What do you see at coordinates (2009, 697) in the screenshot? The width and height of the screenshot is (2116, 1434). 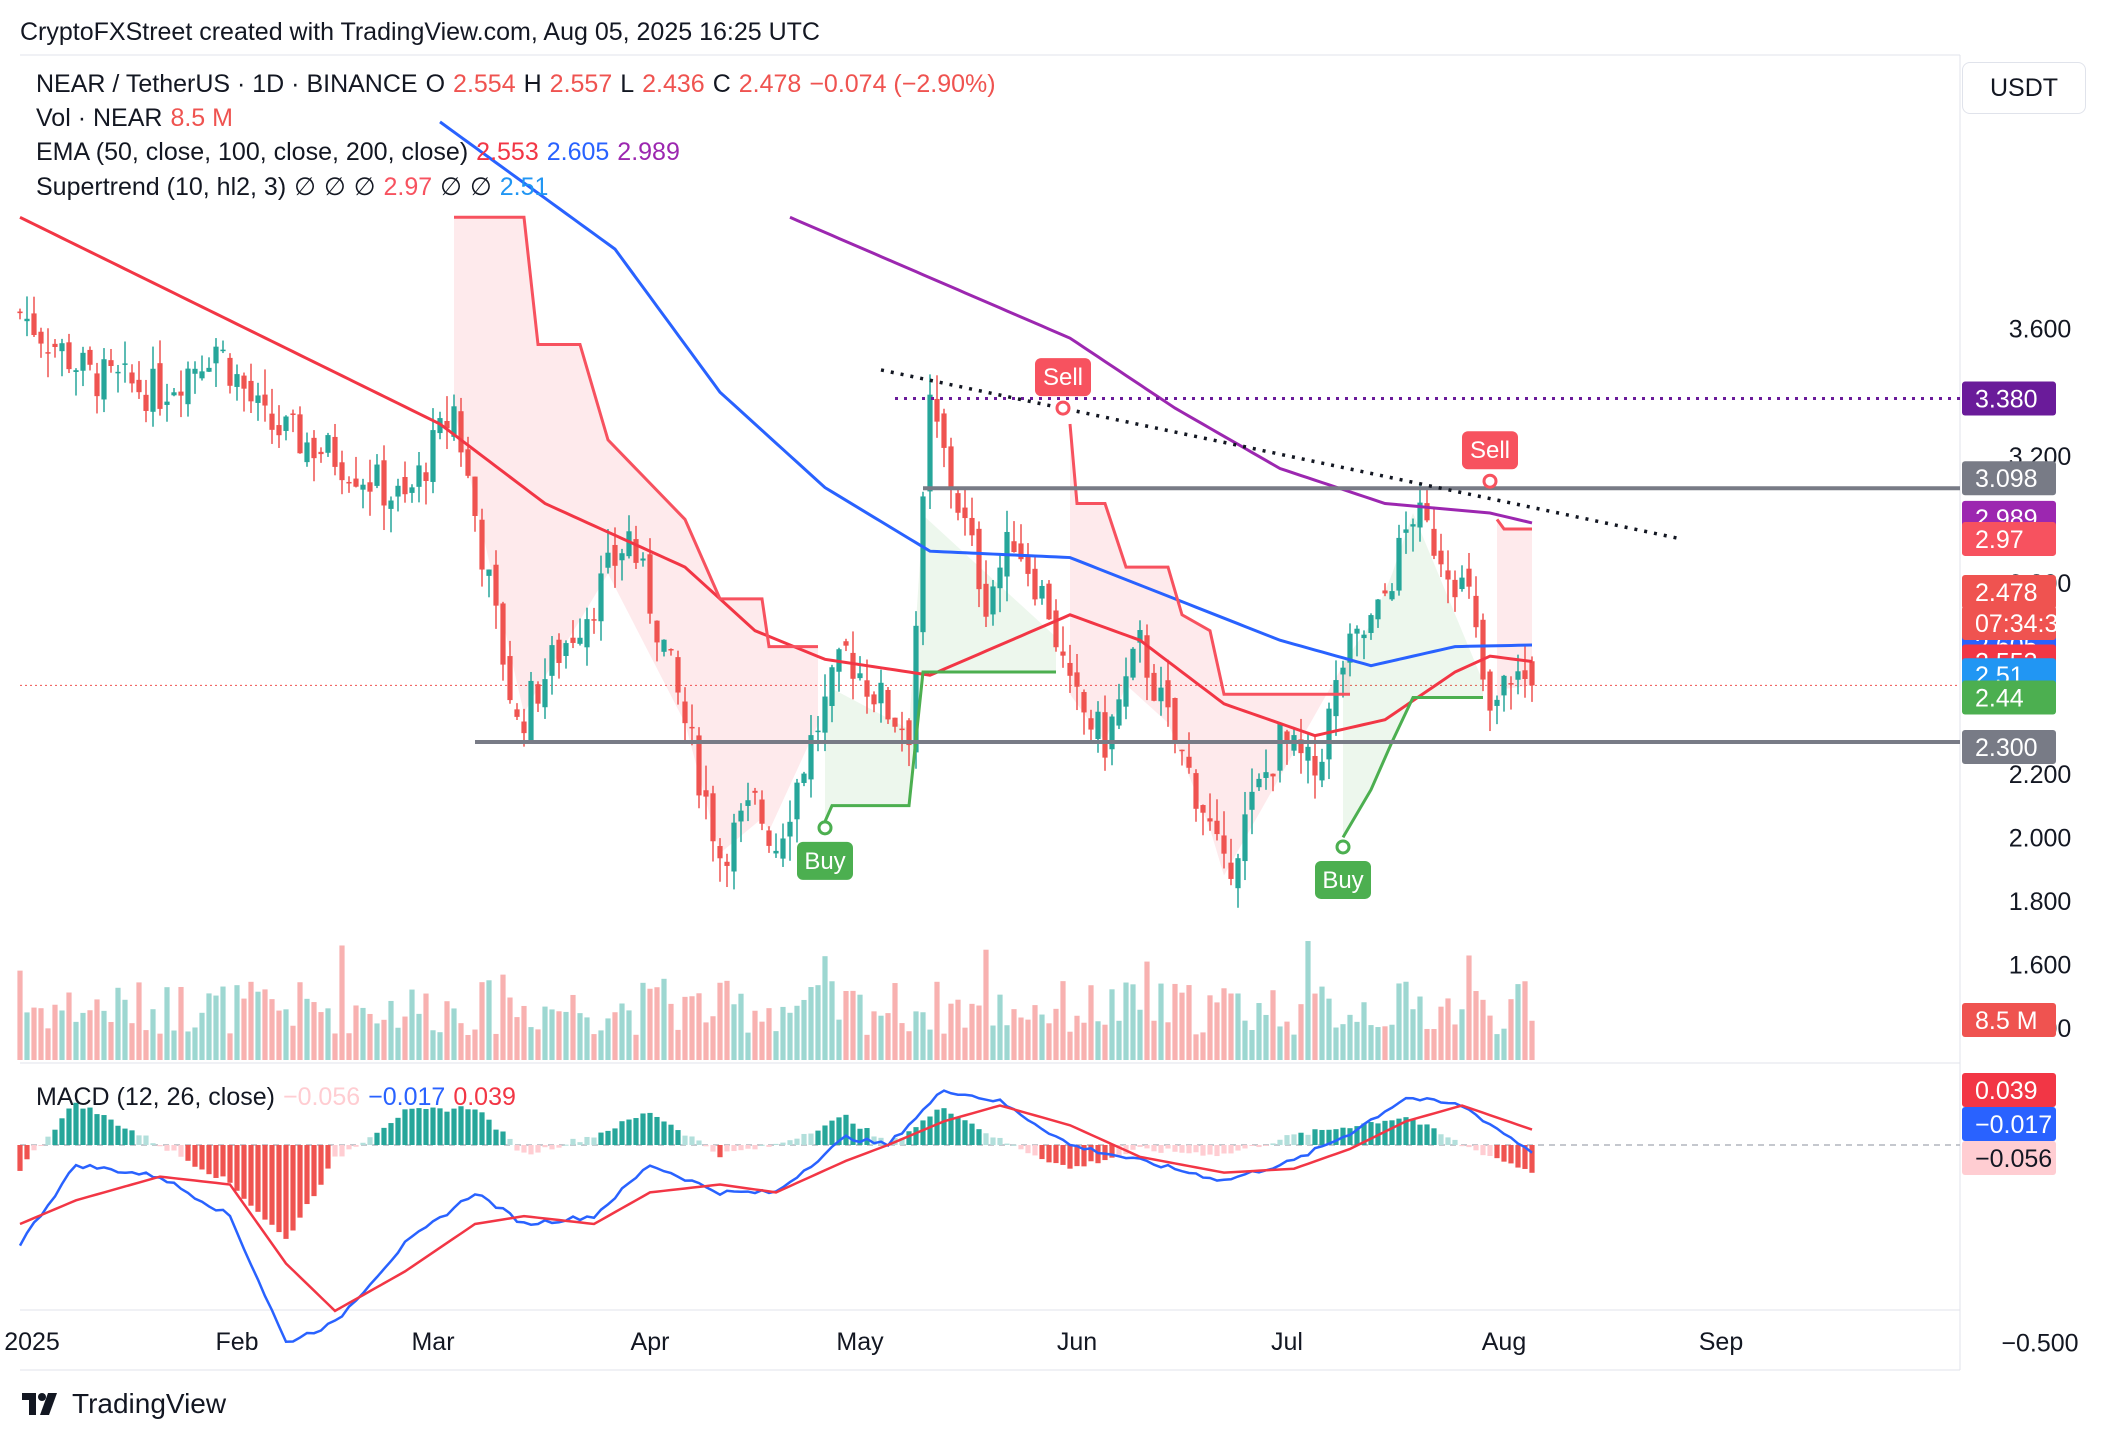 I see `price-badge-9-bg` at bounding box center [2009, 697].